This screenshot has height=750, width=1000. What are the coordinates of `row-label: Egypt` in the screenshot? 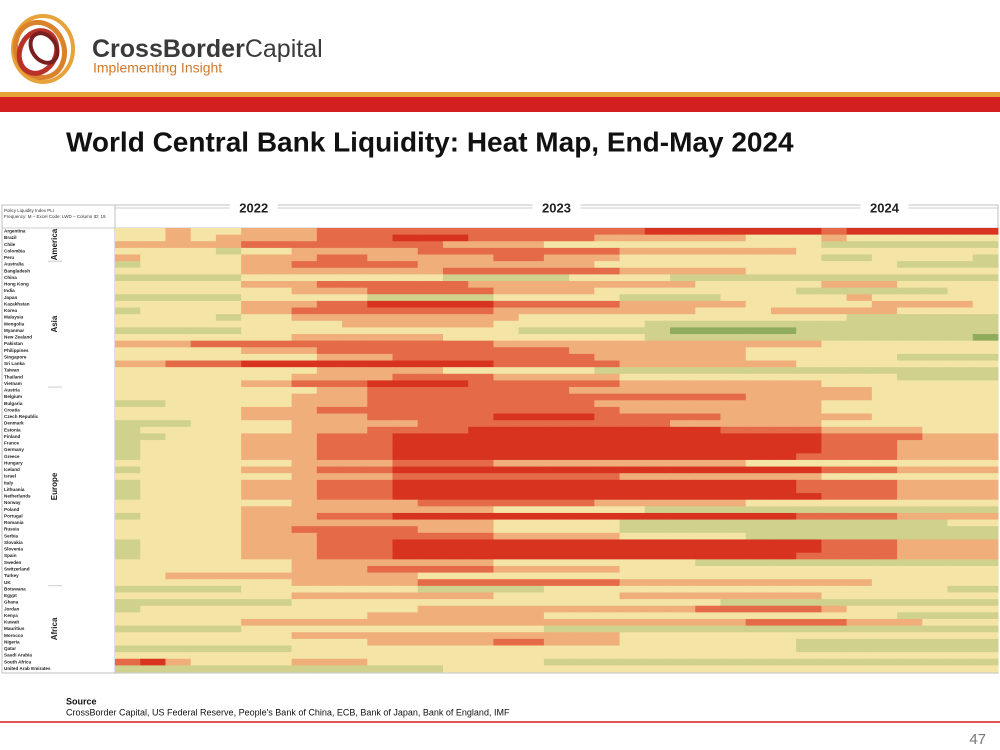 It's located at (10, 595).